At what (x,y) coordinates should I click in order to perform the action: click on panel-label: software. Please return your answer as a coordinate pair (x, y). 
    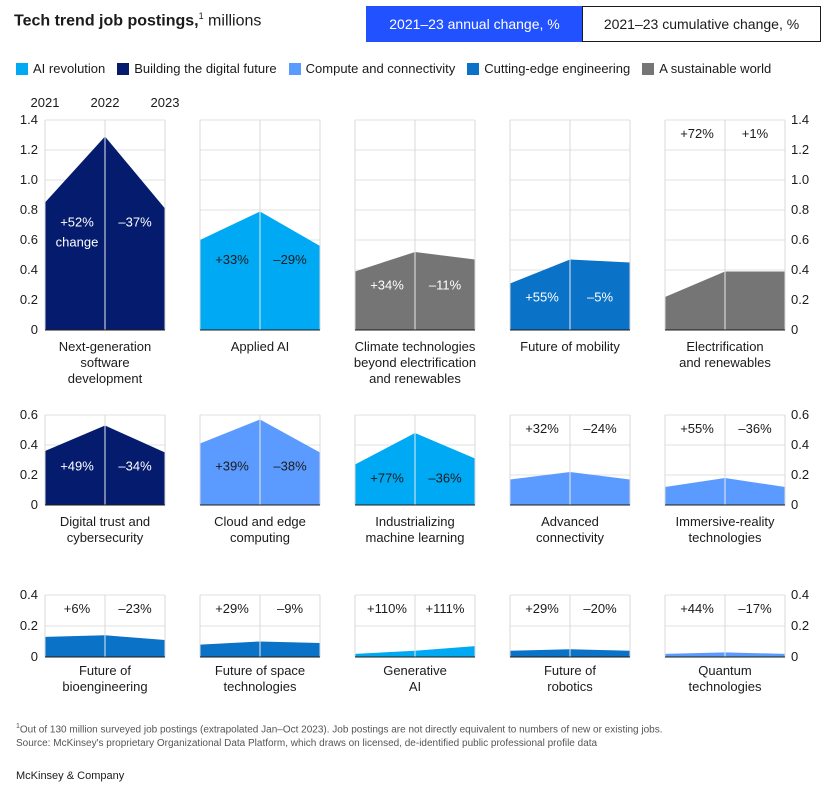
    Looking at the image, I should click on (104, 362).